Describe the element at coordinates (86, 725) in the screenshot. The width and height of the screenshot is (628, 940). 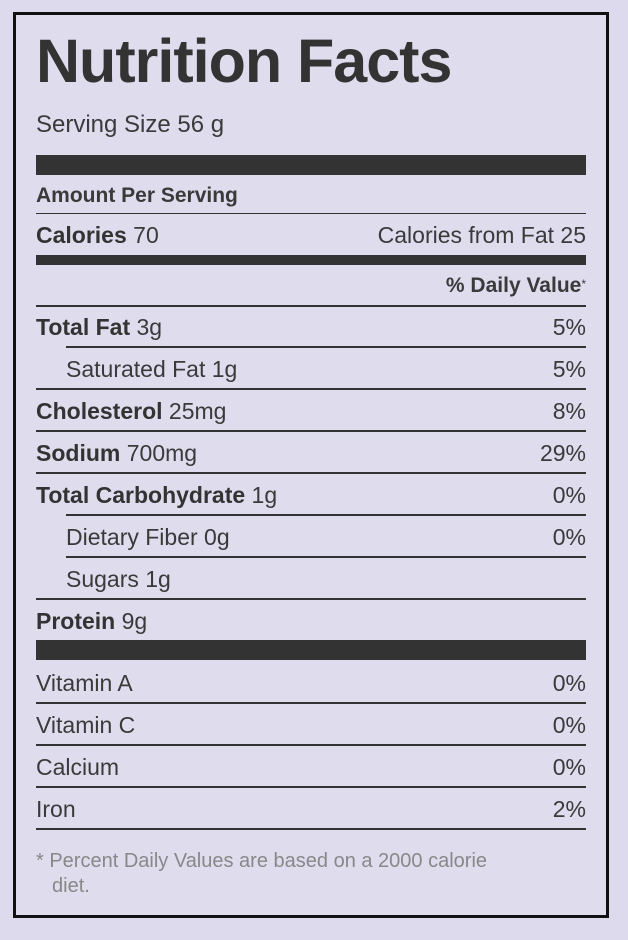
I see `vitamin-name: Vitamin C` at that location.